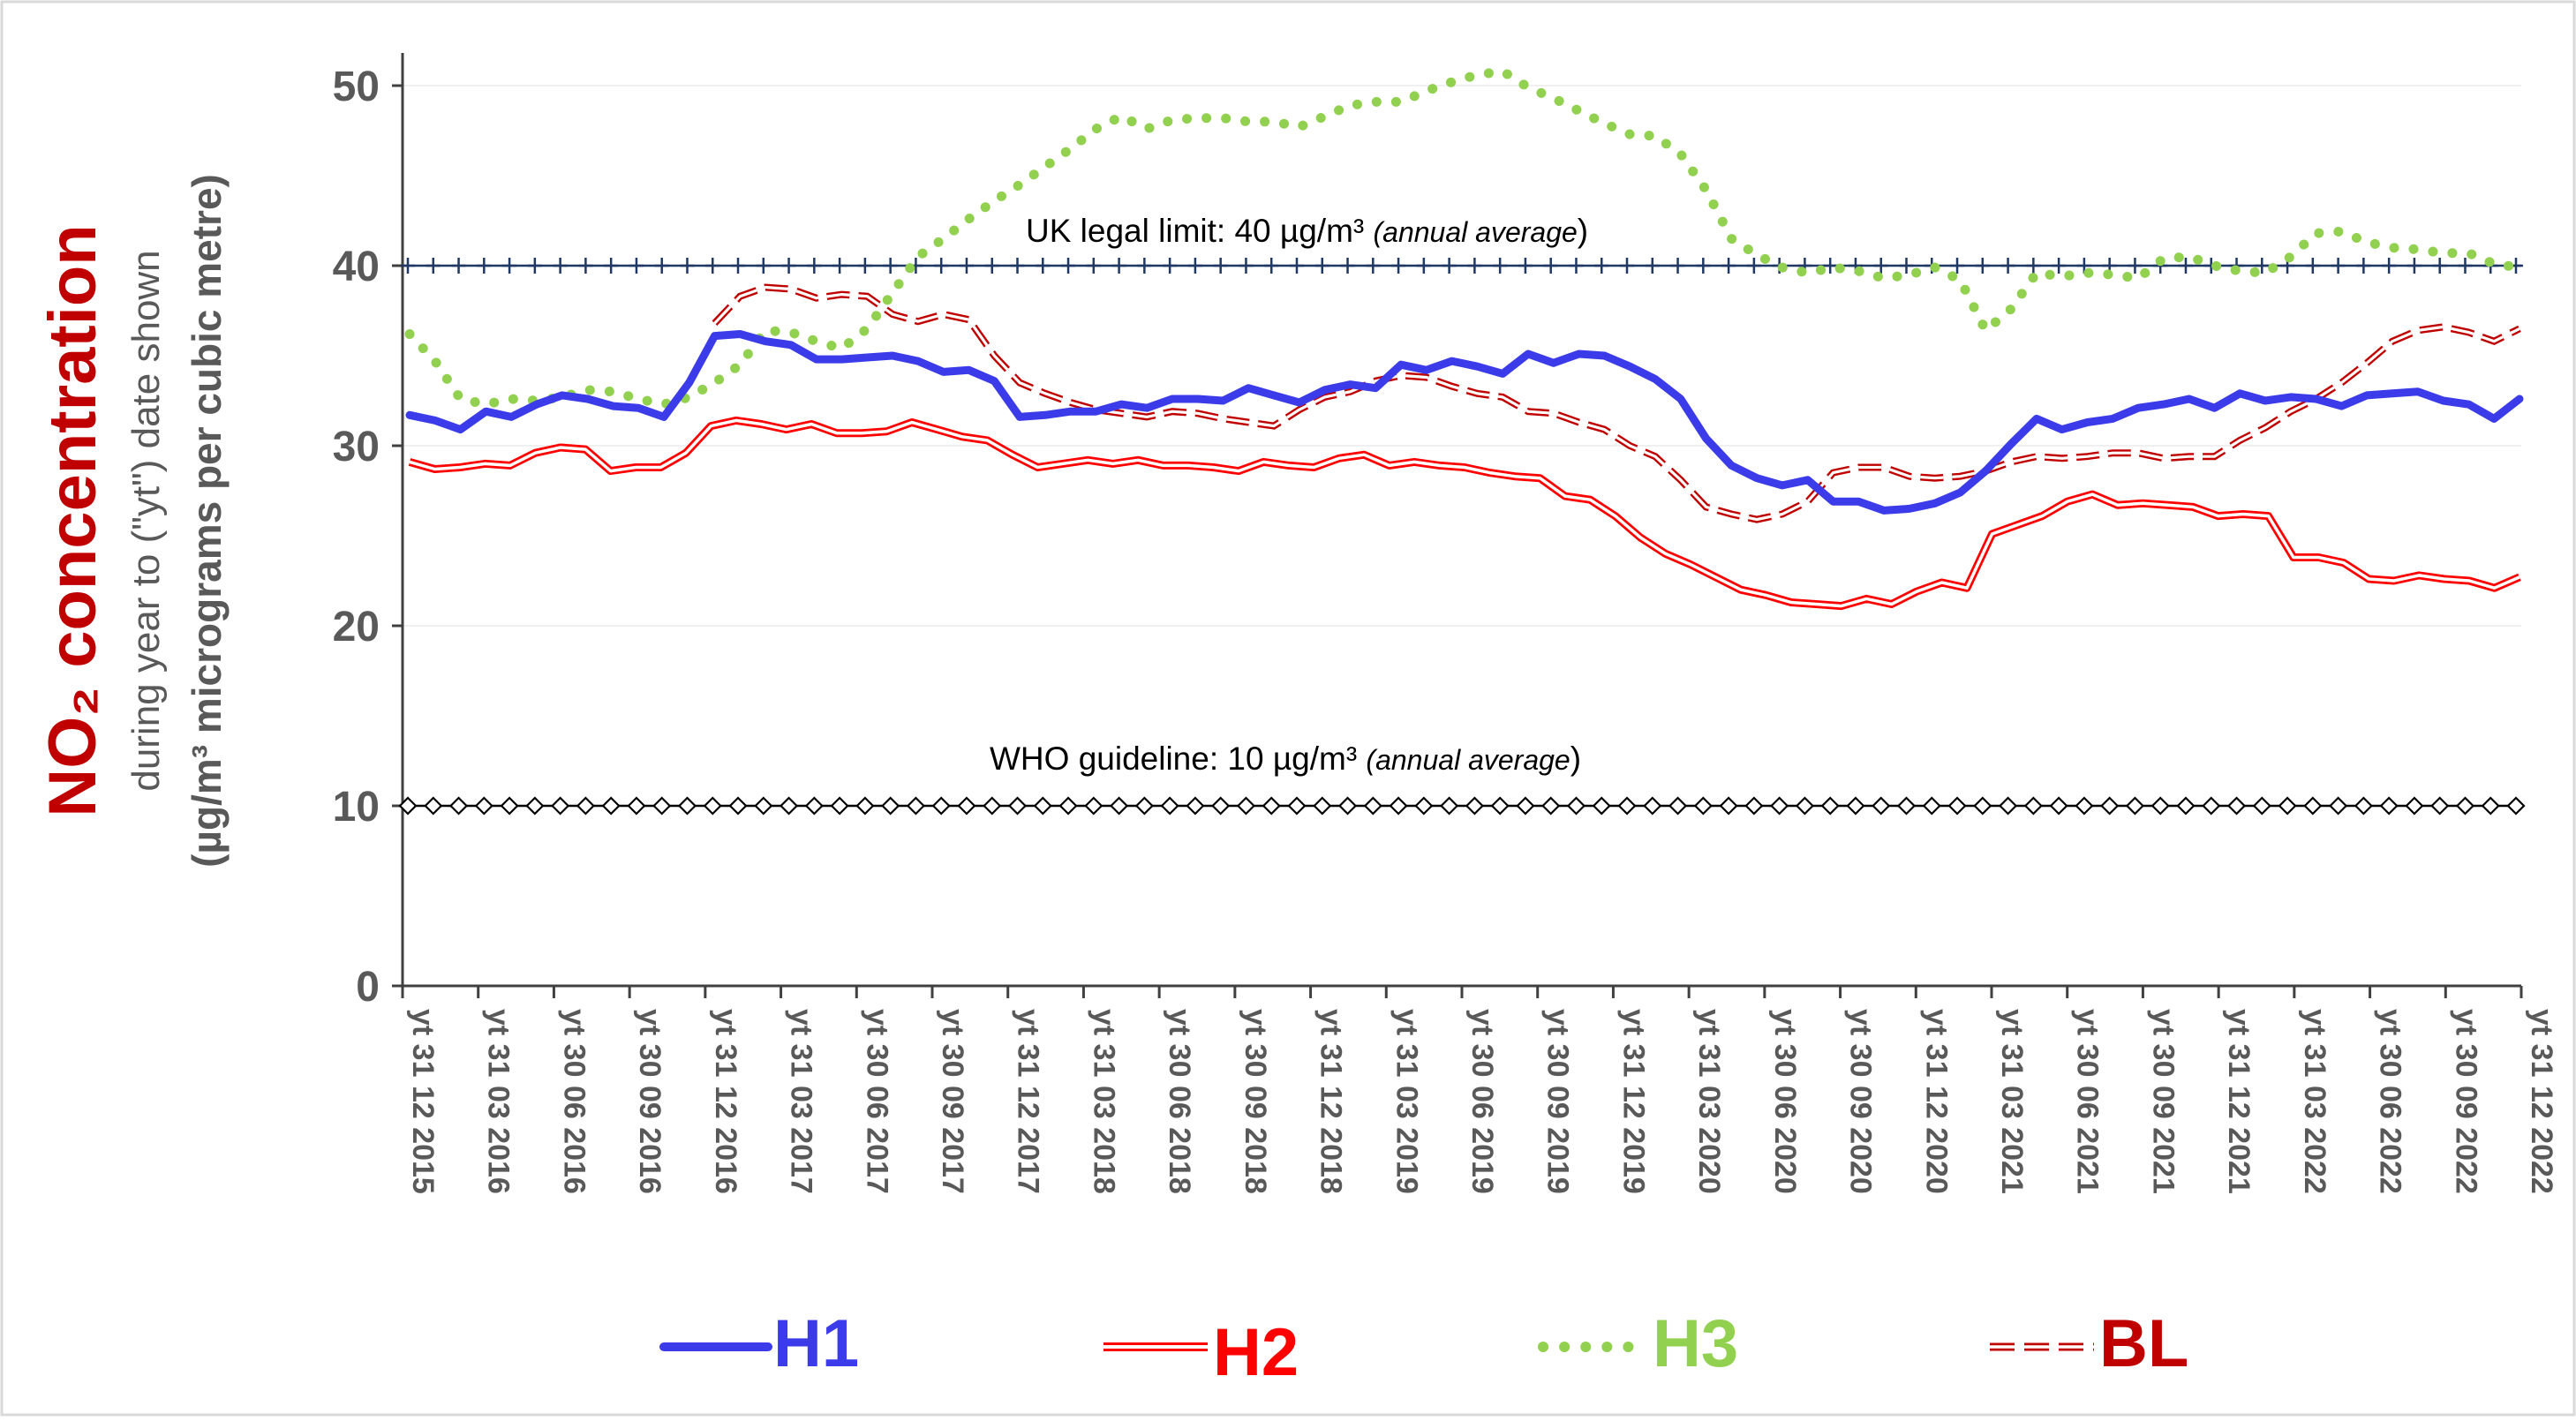  I want to click on x-tick-label: yt 30 06 2016, so click(574, 1101).